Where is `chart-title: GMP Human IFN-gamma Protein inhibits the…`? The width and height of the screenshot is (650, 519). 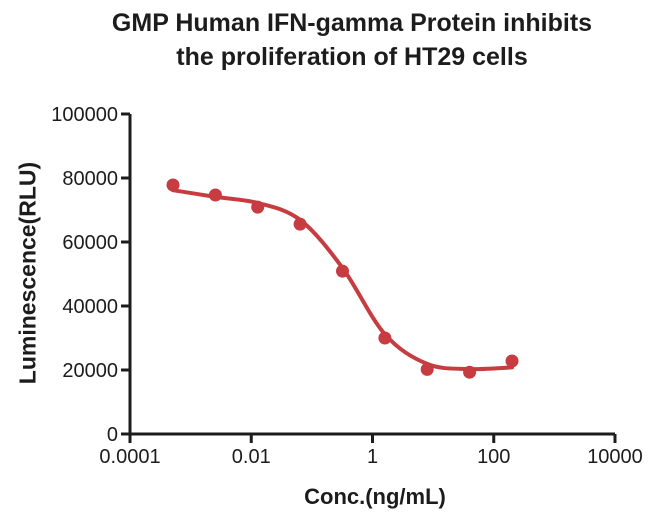
chart-title: GMP Human IFN-gamma Protein inhibits the… is located at coordinates (352, 40).